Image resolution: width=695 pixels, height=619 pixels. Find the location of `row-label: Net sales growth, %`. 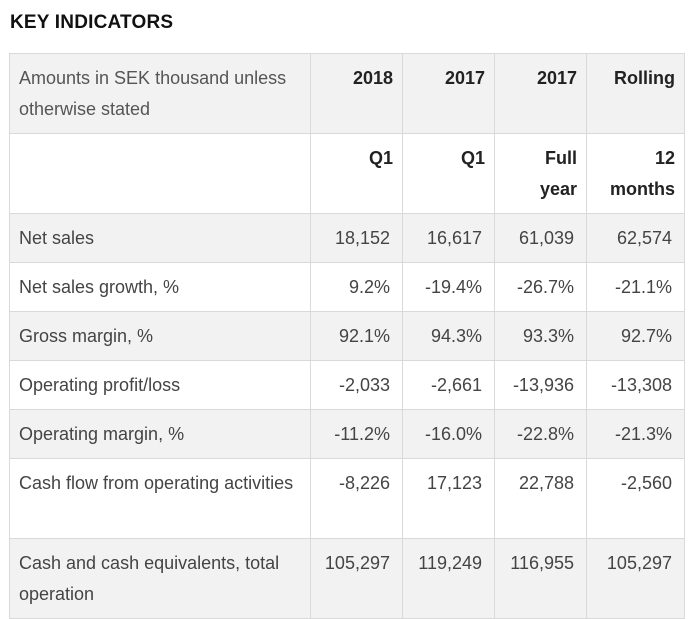

row-label: Net sales growth, % is located at coordinates (160, 287).